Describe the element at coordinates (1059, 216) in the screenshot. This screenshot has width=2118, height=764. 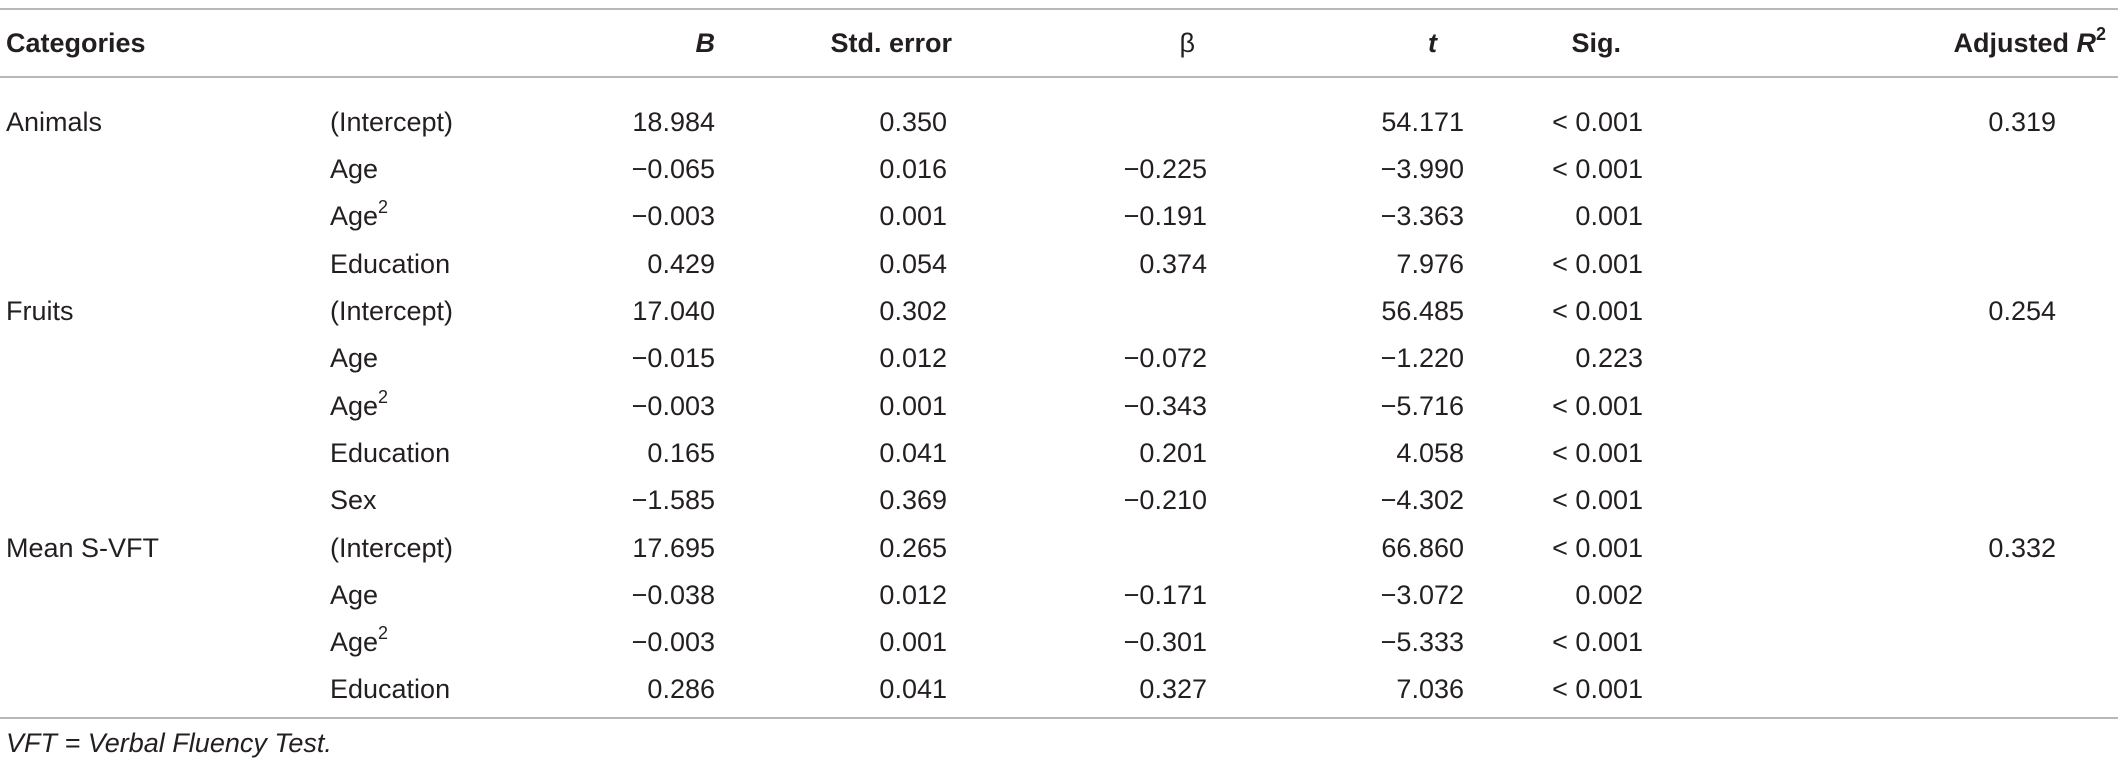
I see `table-row: Age2 −0.003 0.001 −0.191 −3.363 0.001` at that location.